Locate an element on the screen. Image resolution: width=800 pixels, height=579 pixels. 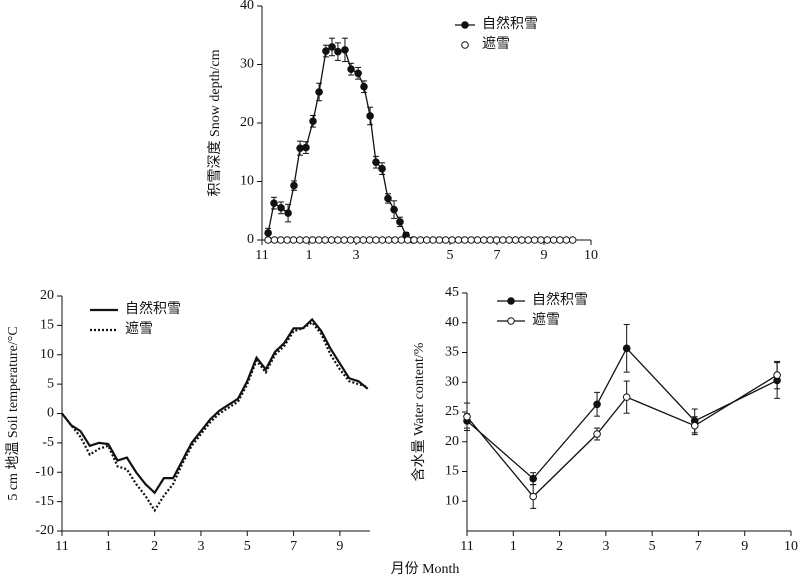
y-axis-label: 含水量 Water content/% is located at coordinates (419, 411).